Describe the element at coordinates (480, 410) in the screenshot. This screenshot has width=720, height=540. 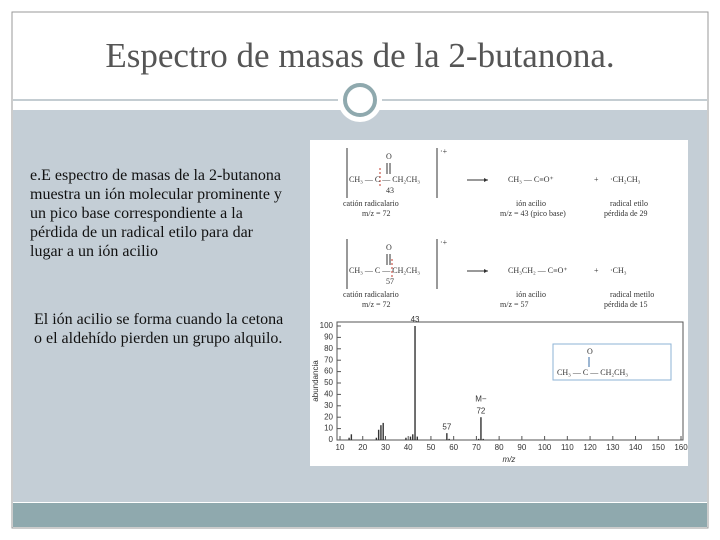
I see `peak-label: 72` at that location.